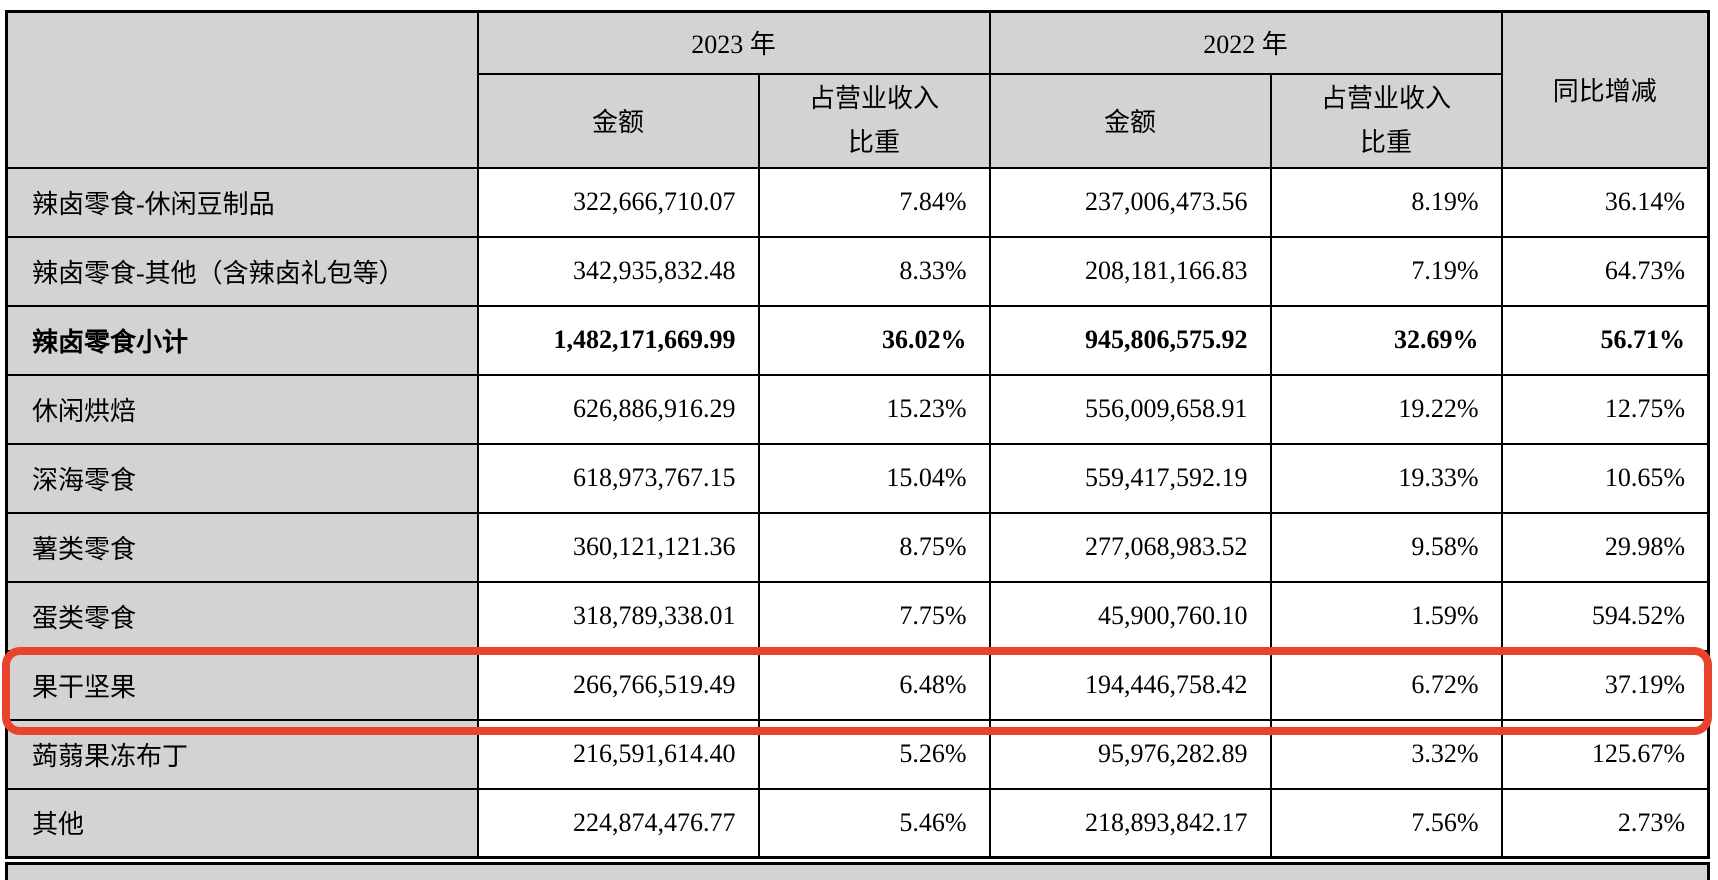 This screenshot has width=1718, height=880. I want to click on amount-2023-cell: 342,935,832.48, so click(618, 271).